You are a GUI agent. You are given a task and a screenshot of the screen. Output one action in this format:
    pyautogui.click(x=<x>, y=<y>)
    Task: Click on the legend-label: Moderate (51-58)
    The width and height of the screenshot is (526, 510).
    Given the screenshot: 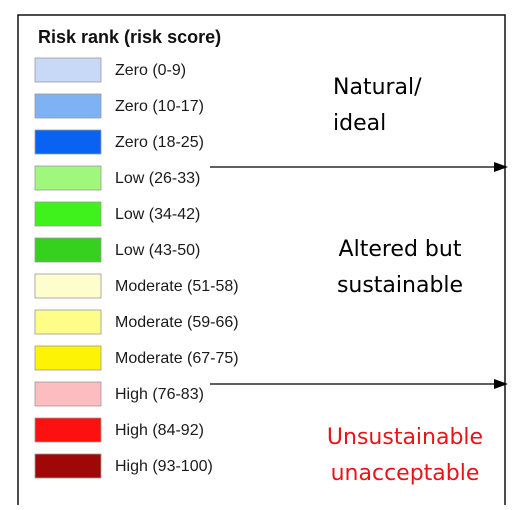 What is the action you would take?
    pyautogui.click(x=177, y=286)
    